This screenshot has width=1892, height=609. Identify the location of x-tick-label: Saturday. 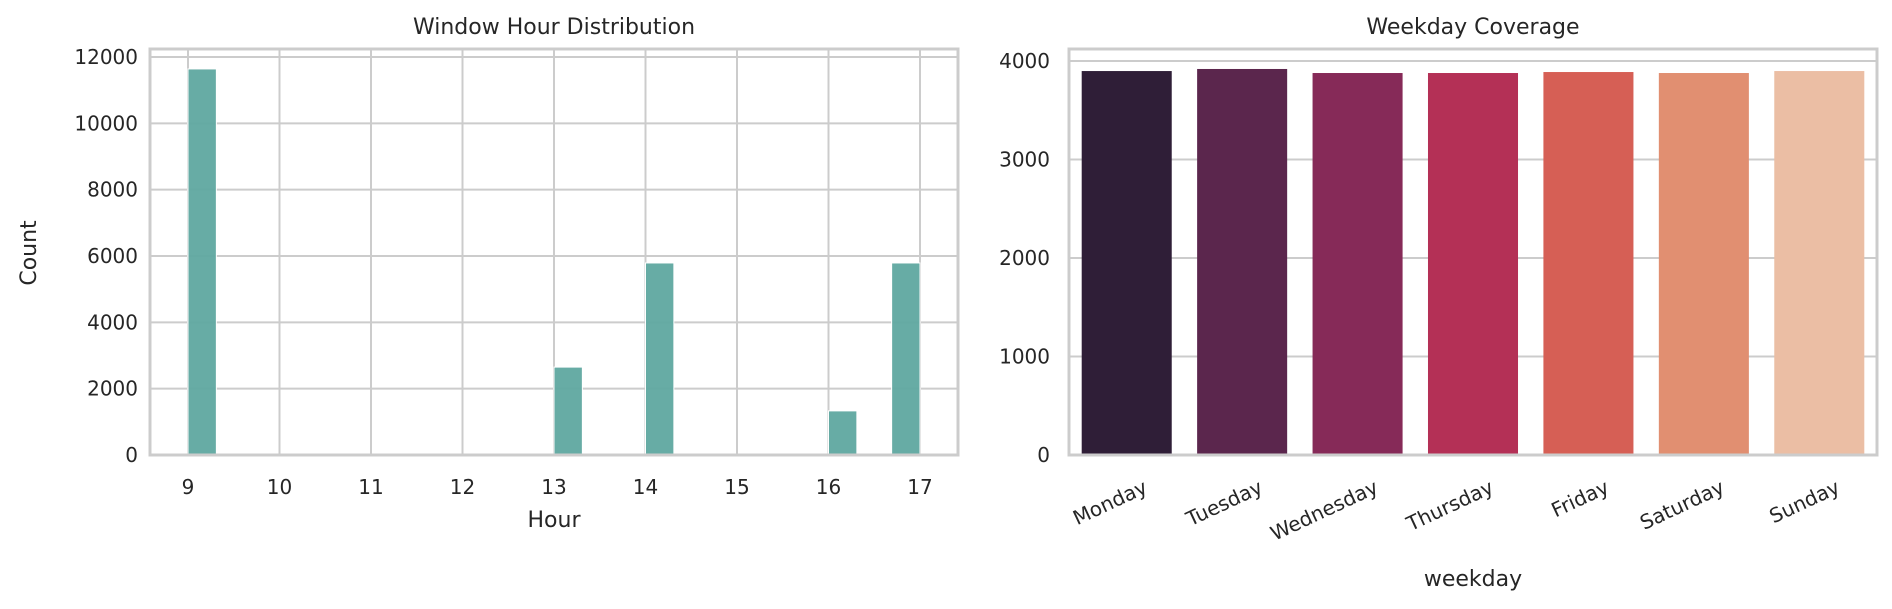
(1682, 505).